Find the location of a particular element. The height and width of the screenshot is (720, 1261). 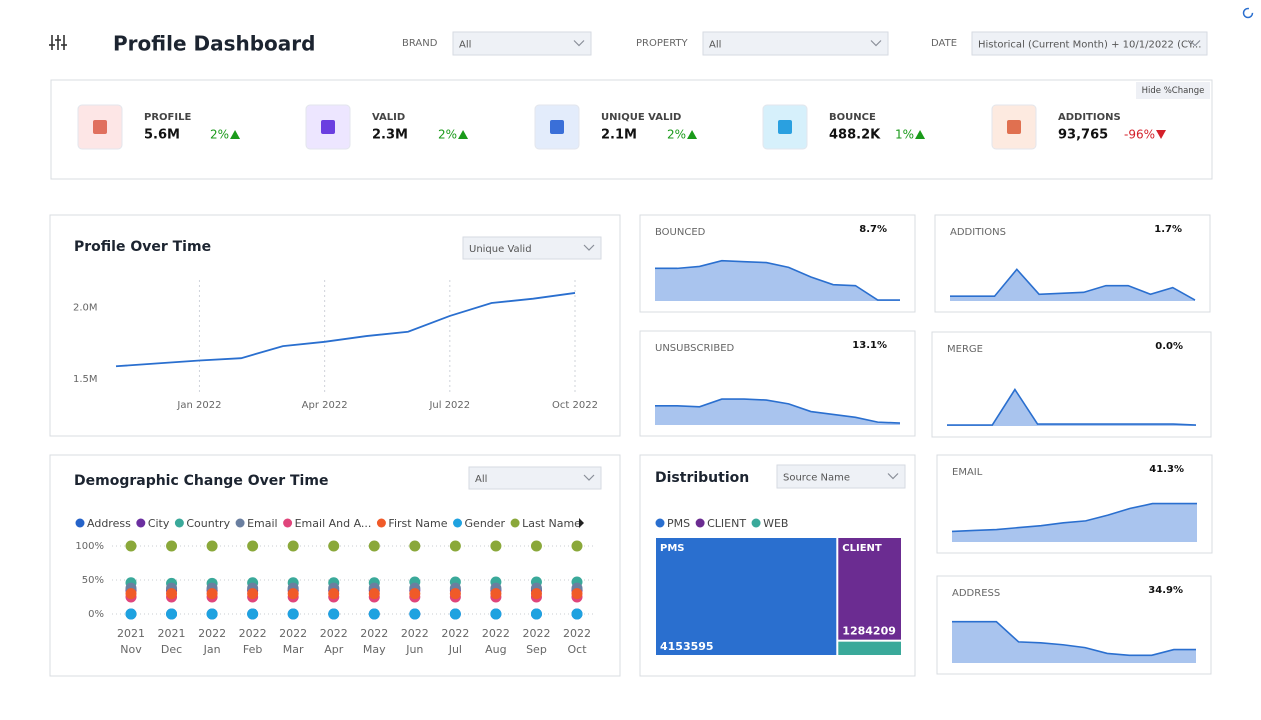

legend-next-arrow is located at coordinates (581, 523).